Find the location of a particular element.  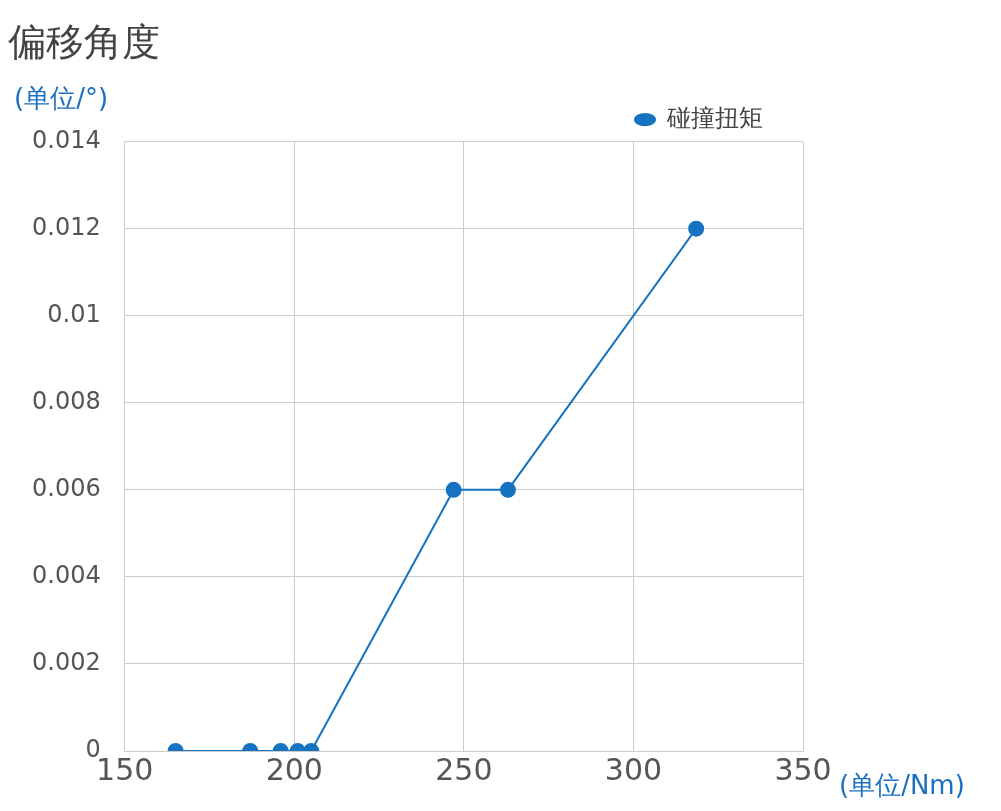

y-tick-label: 0.004 is located at coordinates (66, 575).